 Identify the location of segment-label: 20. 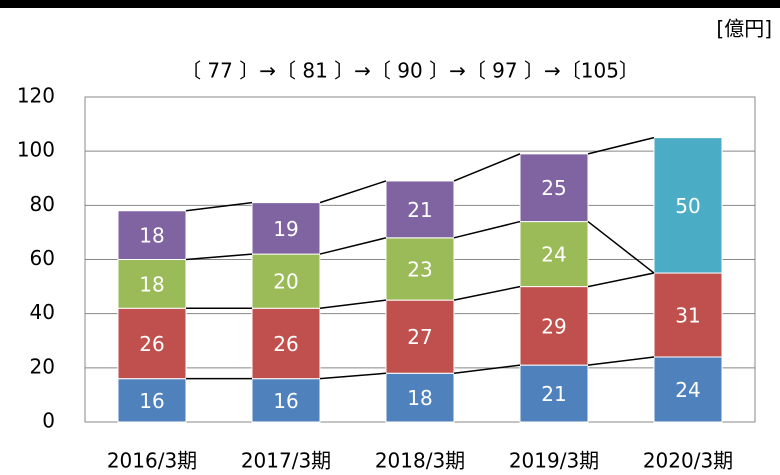
(285, 282).